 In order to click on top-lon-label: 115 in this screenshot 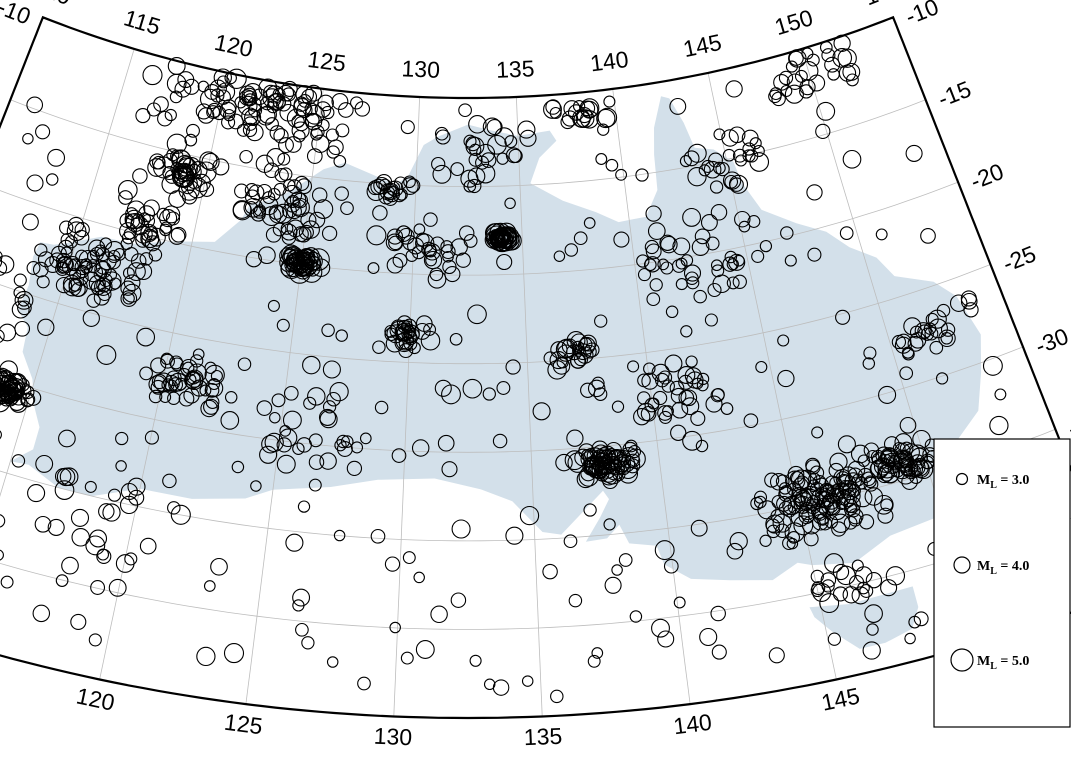, I will do `click(142, 21)`.